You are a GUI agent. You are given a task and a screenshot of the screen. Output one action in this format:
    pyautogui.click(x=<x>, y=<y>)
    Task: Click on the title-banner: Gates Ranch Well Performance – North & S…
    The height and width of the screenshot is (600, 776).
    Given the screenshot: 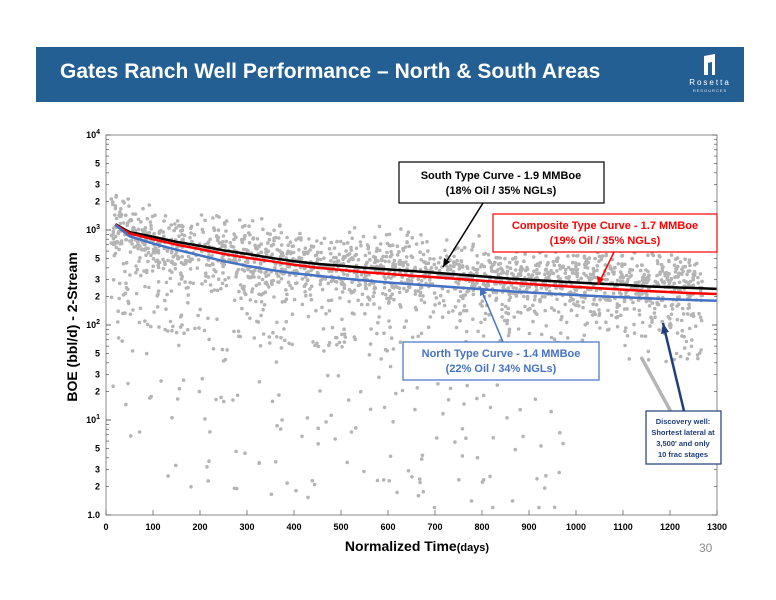 What is the action you would take?
    pyautogui.click(x=390, y=74)
    